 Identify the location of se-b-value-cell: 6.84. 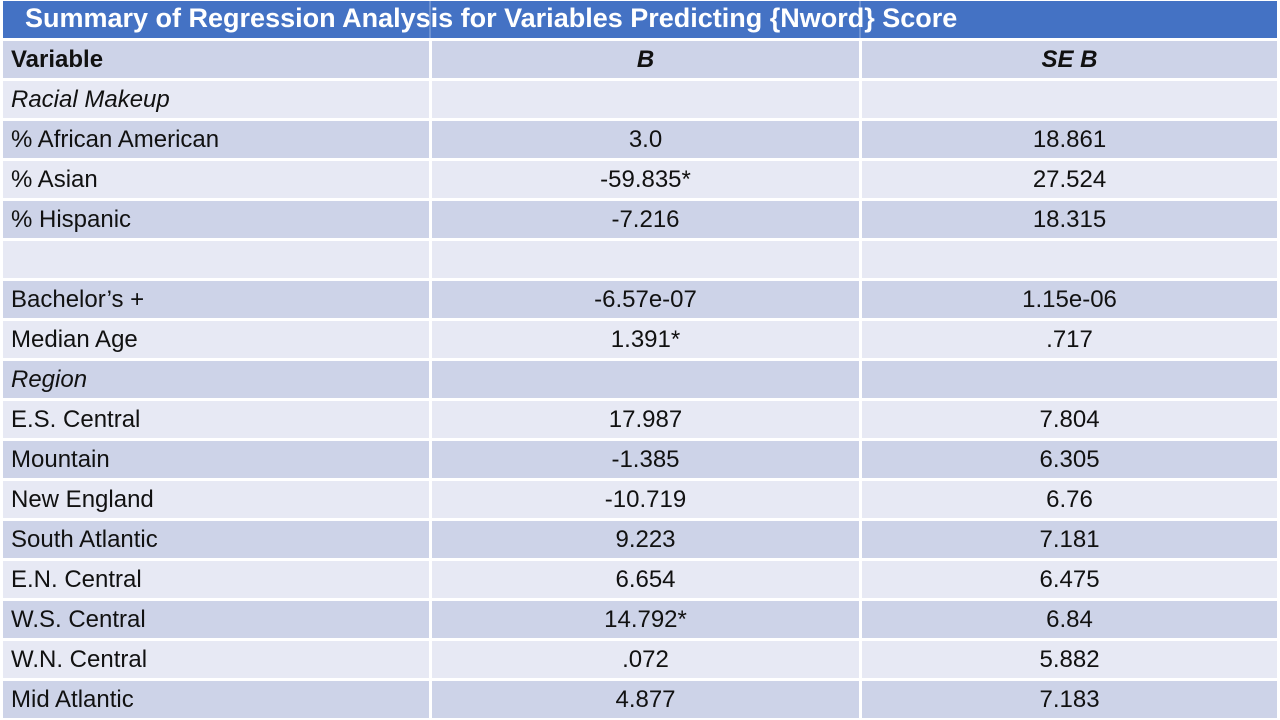
(1069, 619).